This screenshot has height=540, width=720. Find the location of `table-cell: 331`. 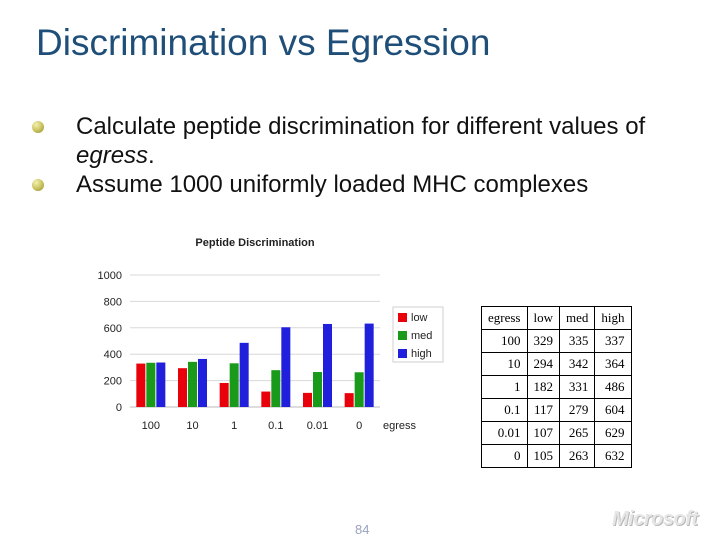

table-cell: 331 is located at coordinates (577, 387).